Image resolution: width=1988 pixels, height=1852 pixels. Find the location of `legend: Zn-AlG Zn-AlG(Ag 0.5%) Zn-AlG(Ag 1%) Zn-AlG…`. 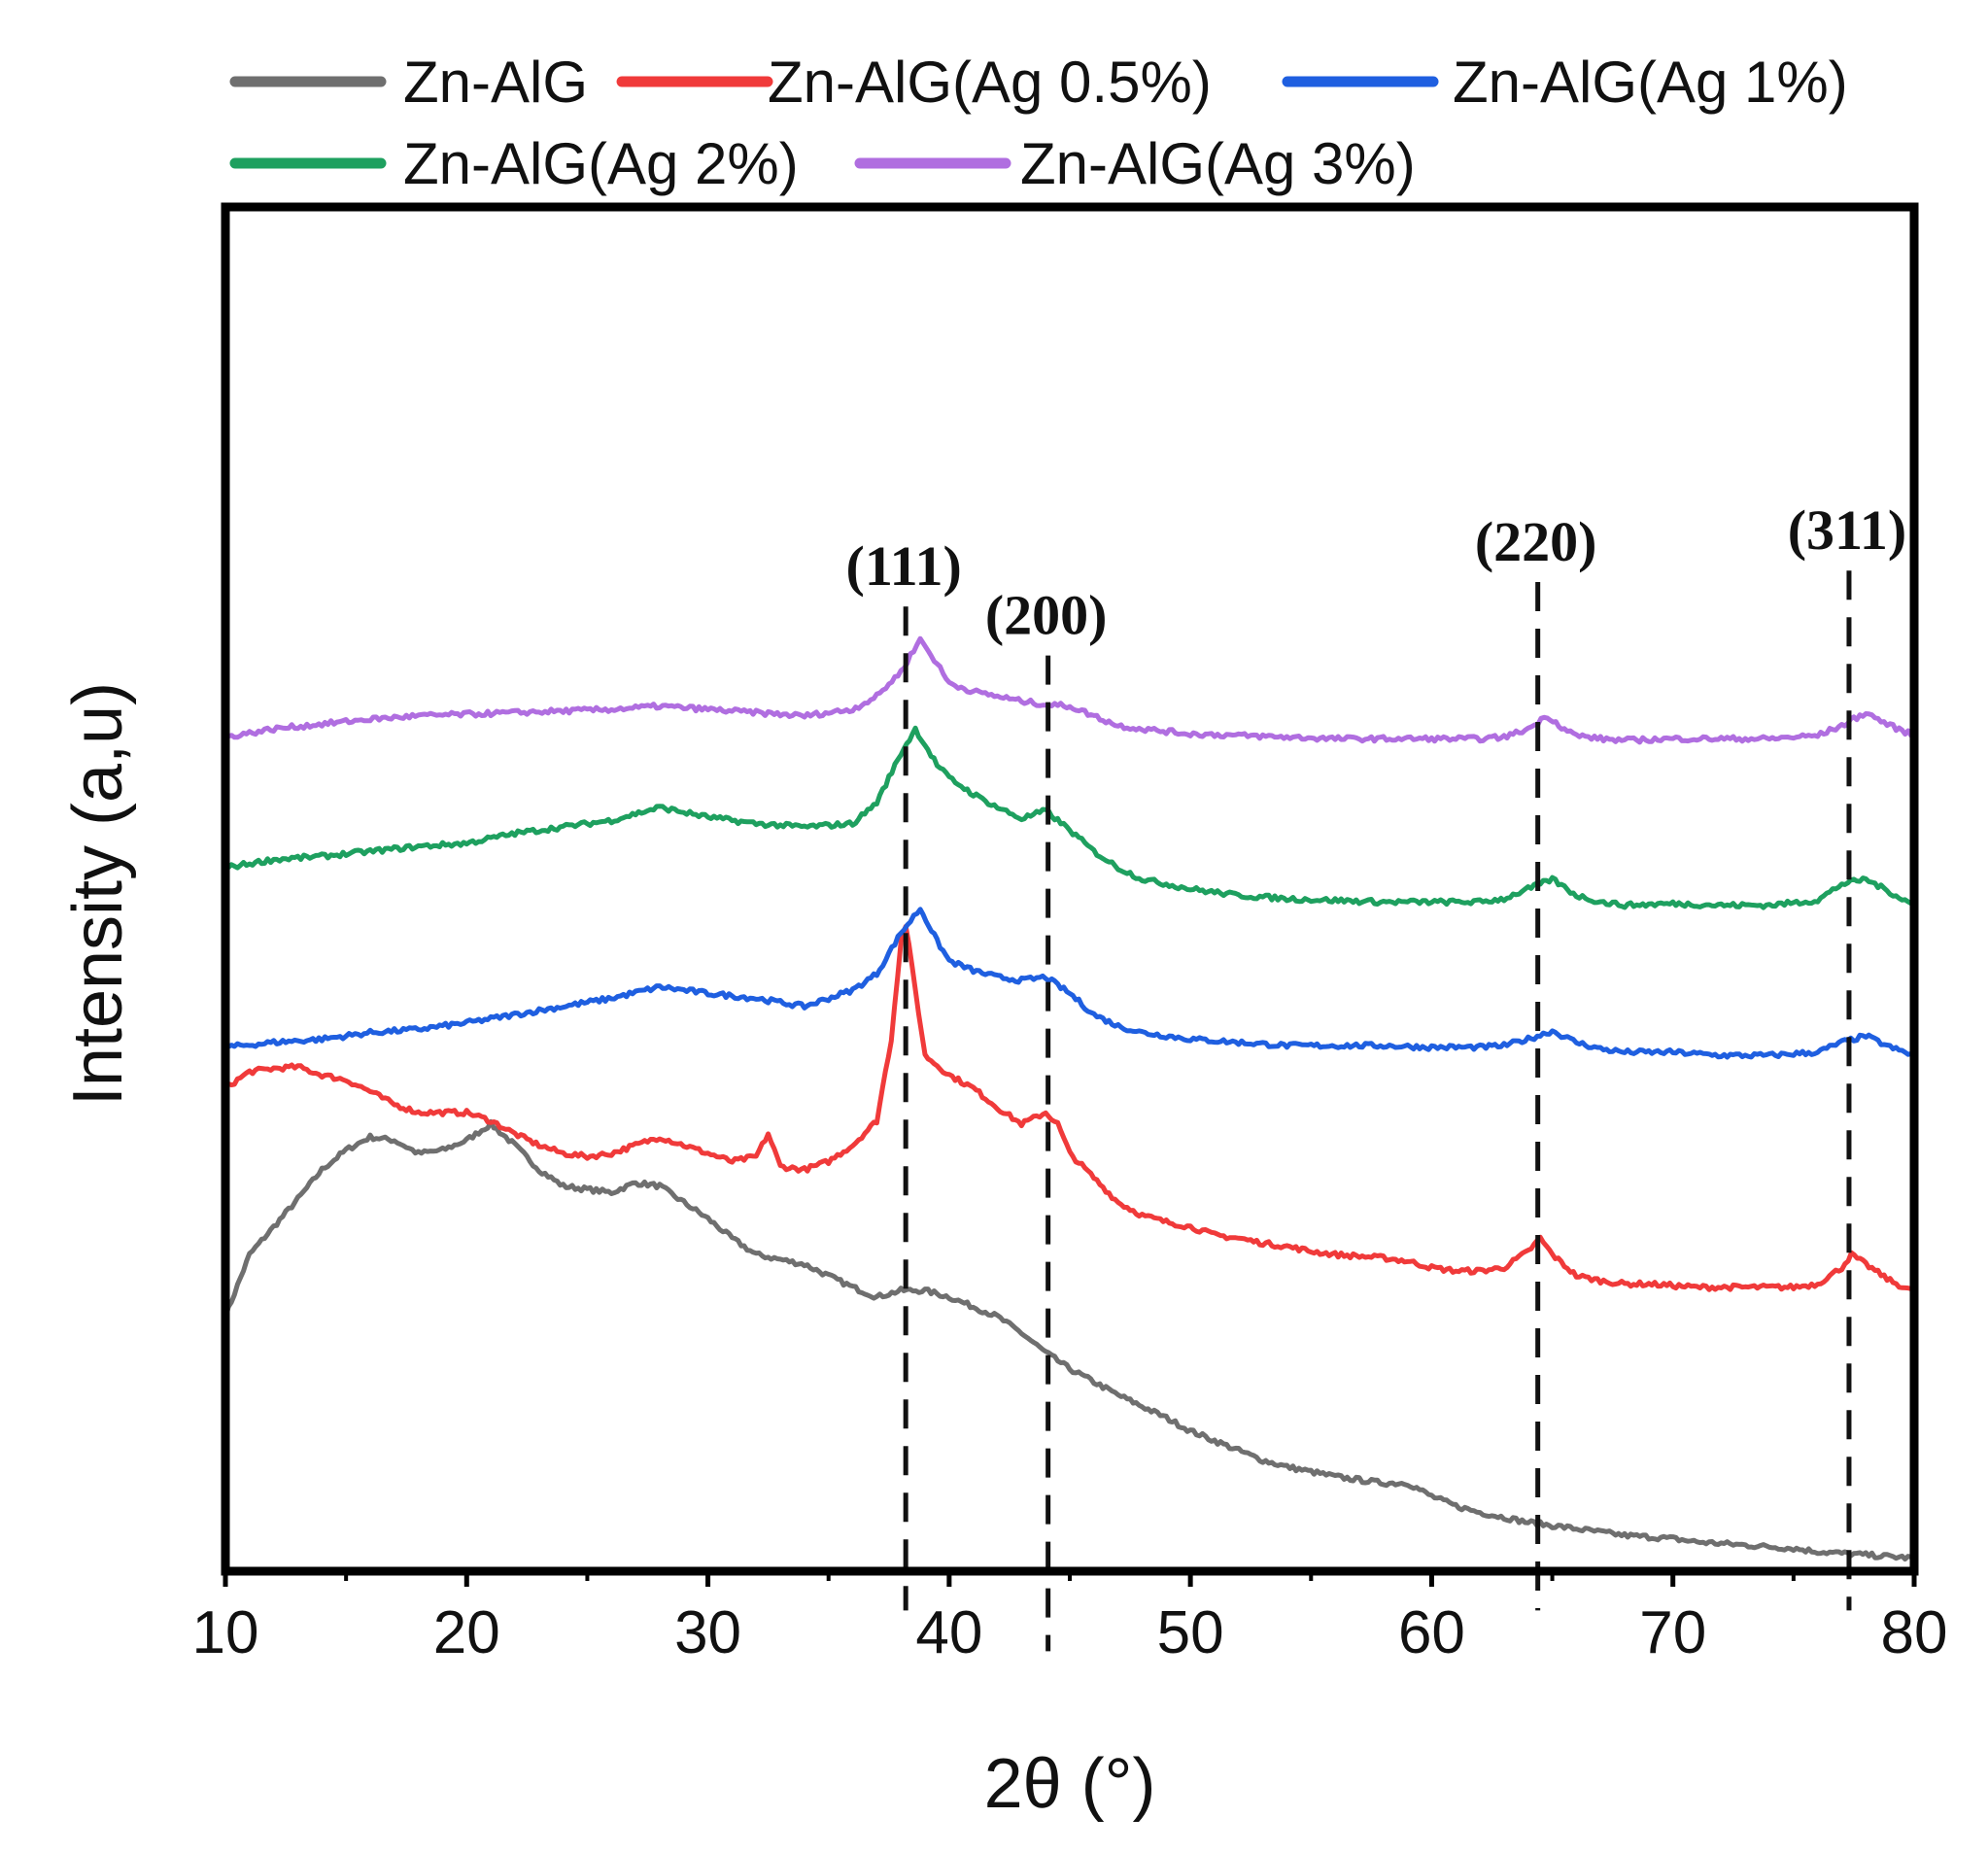

legend: Zn-AlG Zn-AlG(Ag 0.5%) Zn-AlG(Ag 1%) Zn-AlG… is located at coordinates (1038, 123).